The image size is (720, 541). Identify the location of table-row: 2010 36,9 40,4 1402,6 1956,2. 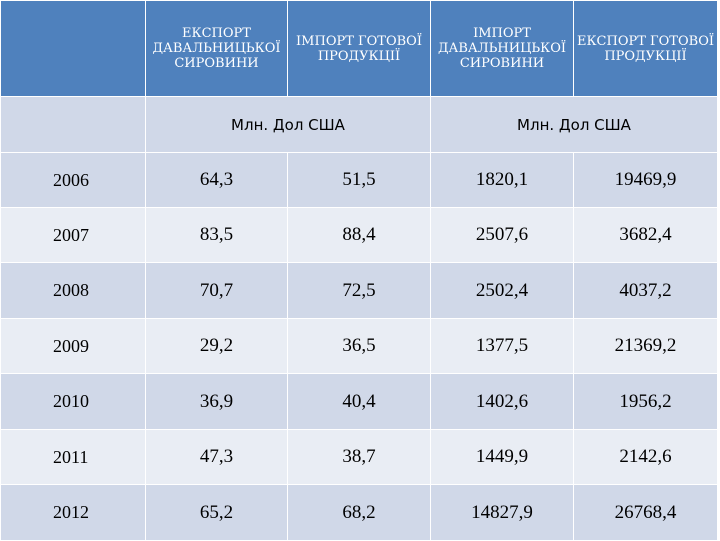
(359, 401).